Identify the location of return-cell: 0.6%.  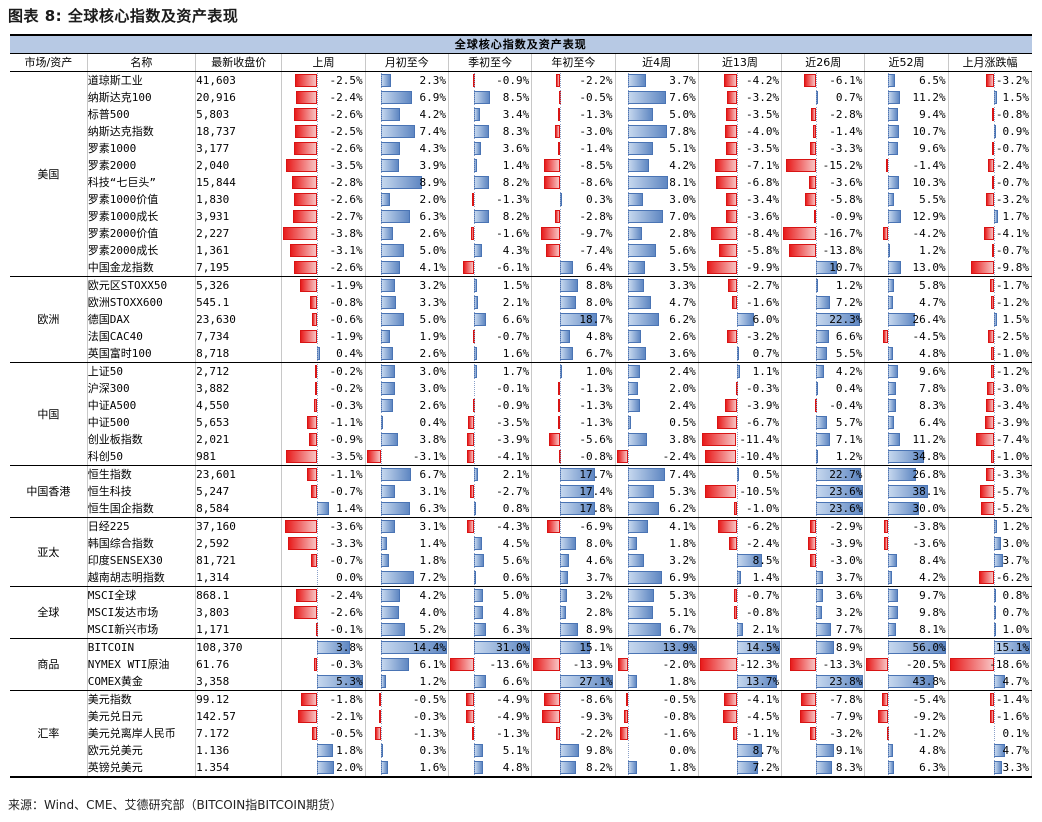
(490, 578).